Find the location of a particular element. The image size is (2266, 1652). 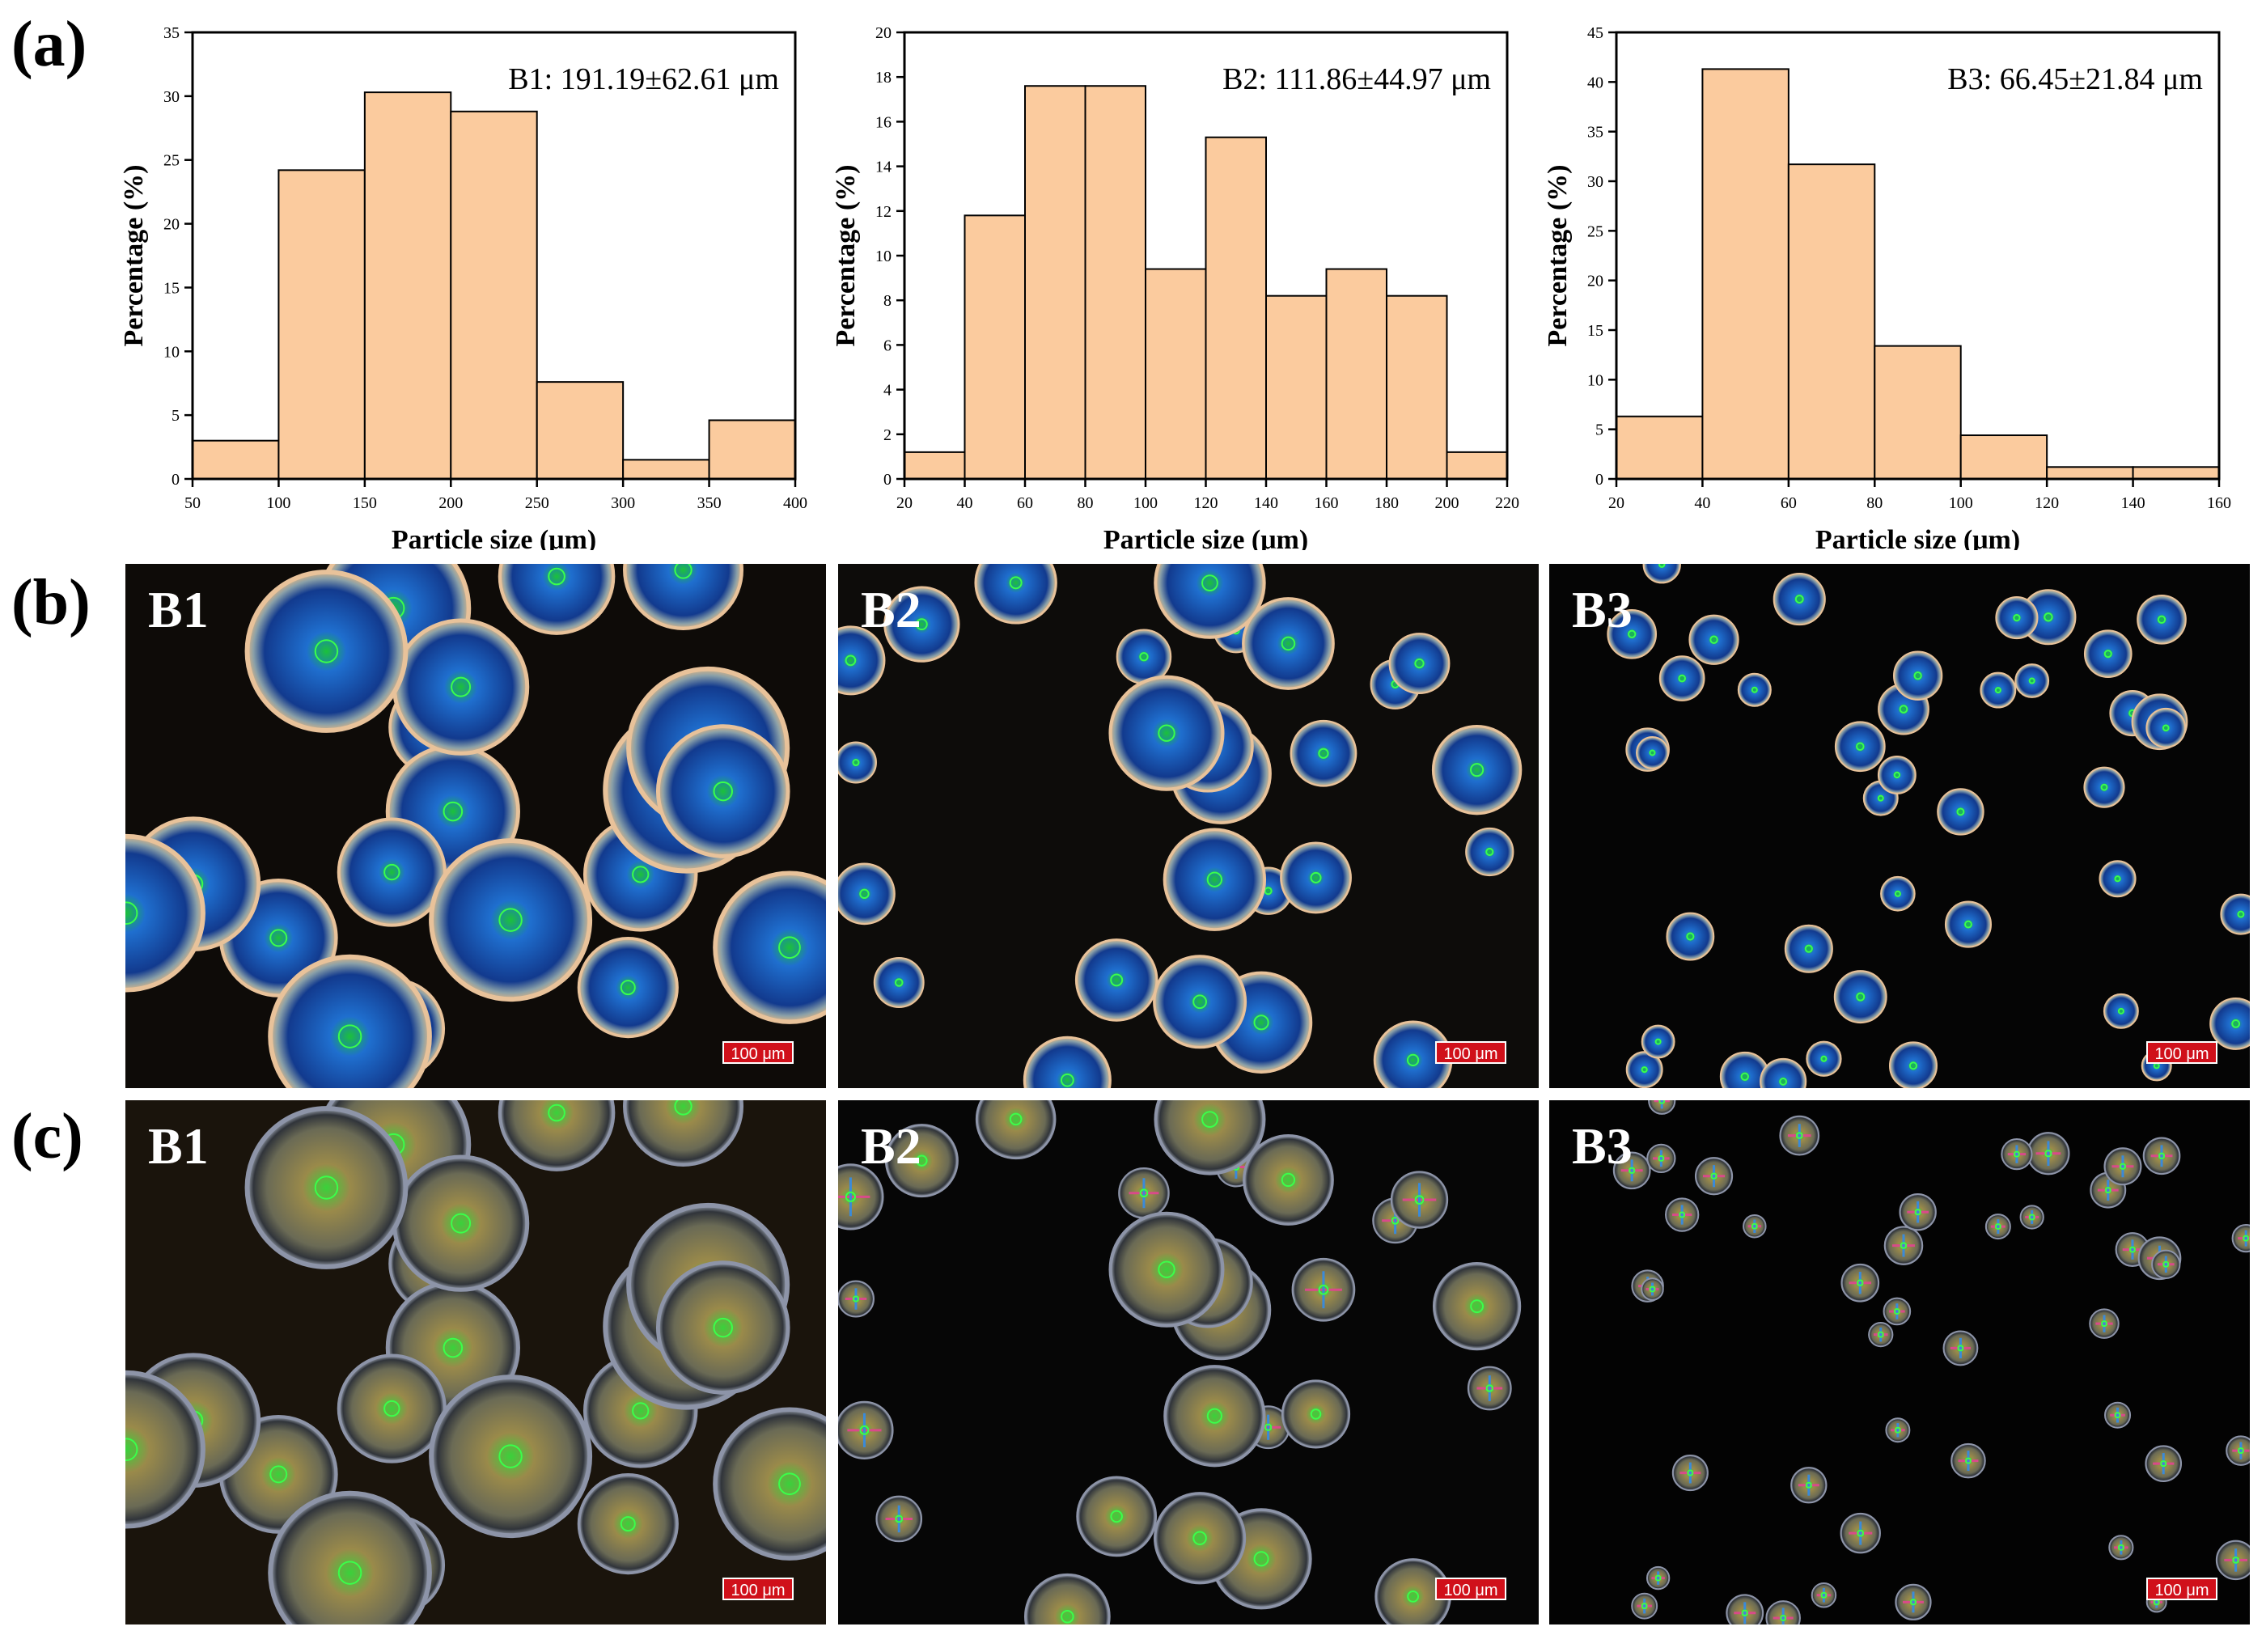

y-tick-label: 45 is located at coordinates (1595, 33).